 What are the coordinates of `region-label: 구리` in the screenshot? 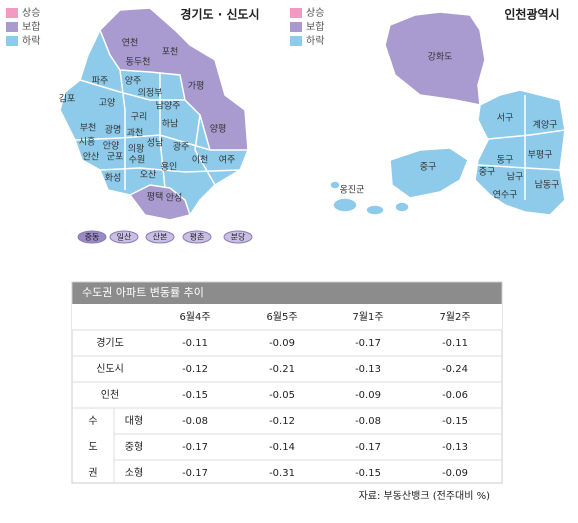 It's located at (139, 117).